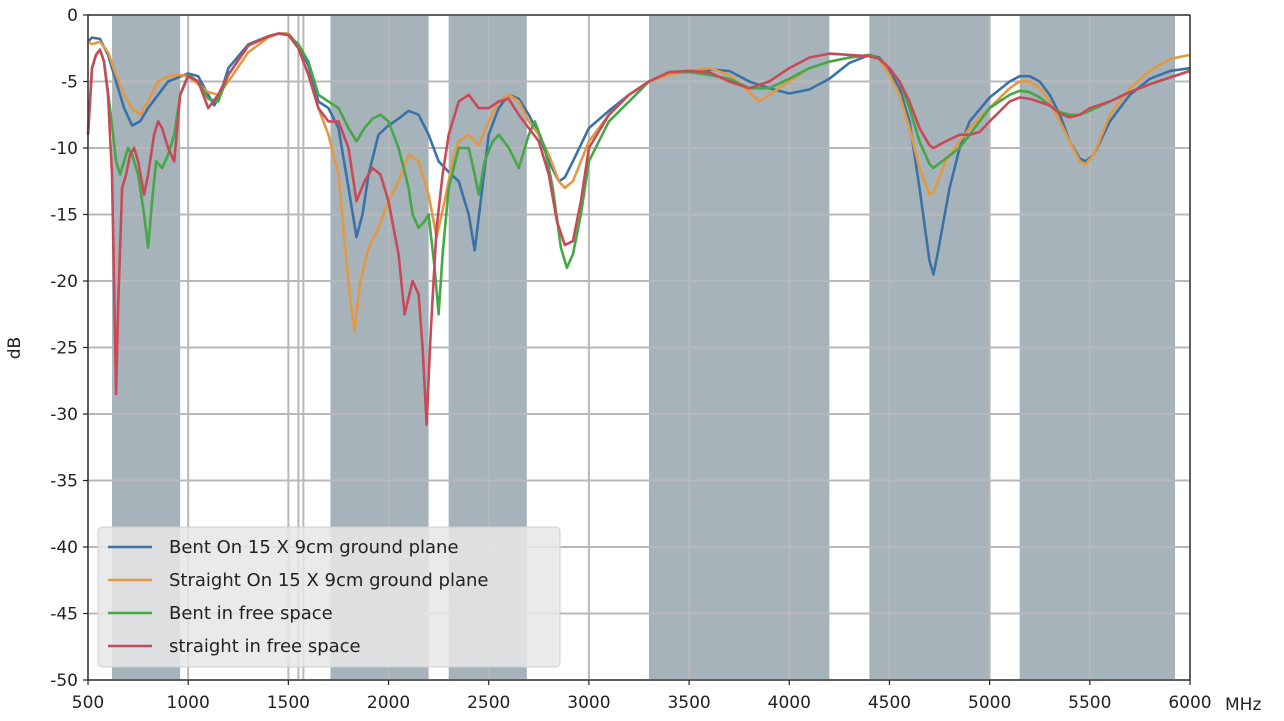 This screenshot has height=721, width=1284. What do you see at coordinates (64, 615) in the screenshot?
I see `y-tick-label: -45` at bounding box center [64, 615].